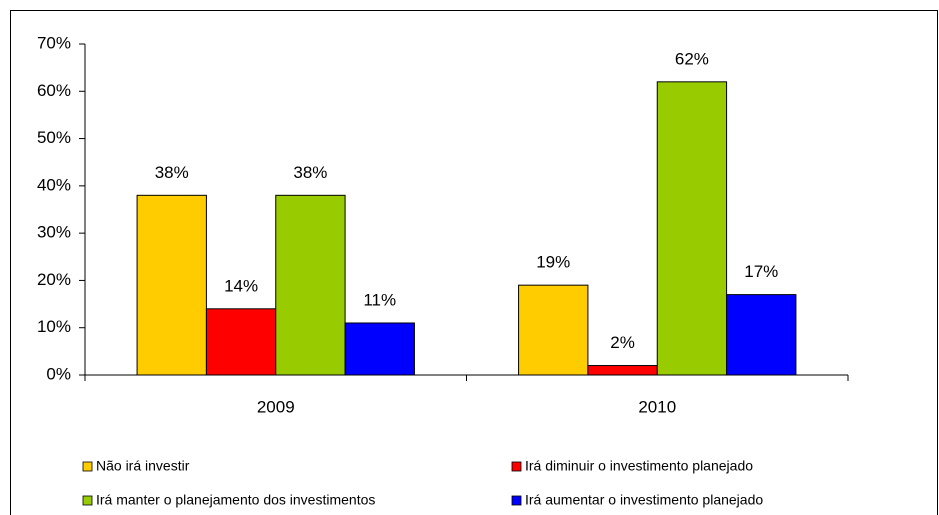  Describe the element at coordinates (54, 326) in the screenshot. I see `y-tick-label: 10%` at that location.